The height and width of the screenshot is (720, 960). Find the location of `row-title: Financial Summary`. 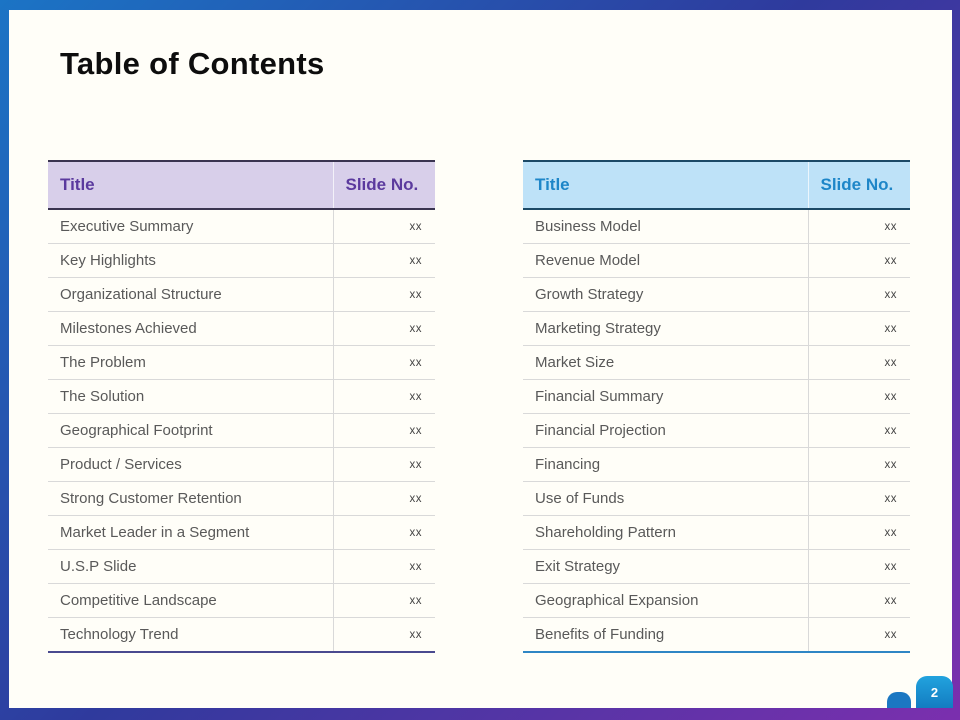

row-title: Financial Summary is located at coordinates (665, 396).